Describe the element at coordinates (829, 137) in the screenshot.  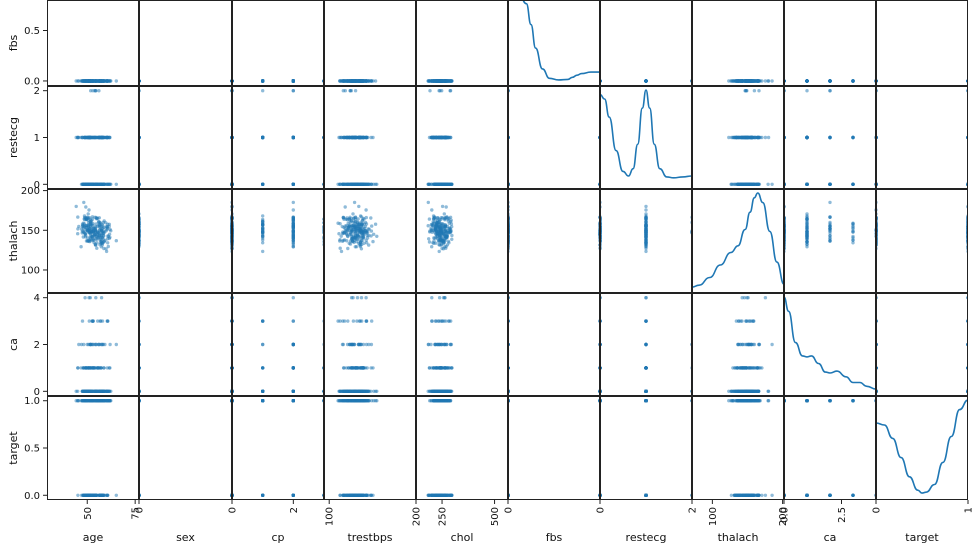
I see `scatter-panel-restecg-vs-ca` at that location.